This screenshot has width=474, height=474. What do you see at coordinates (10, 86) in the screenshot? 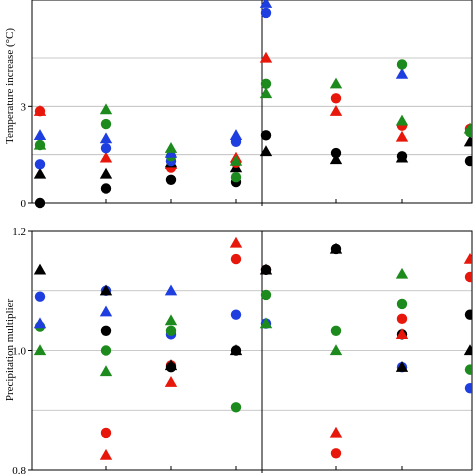
I see `y-axis-title: Temperature increase (°C)` at bounding box center [10, 86].